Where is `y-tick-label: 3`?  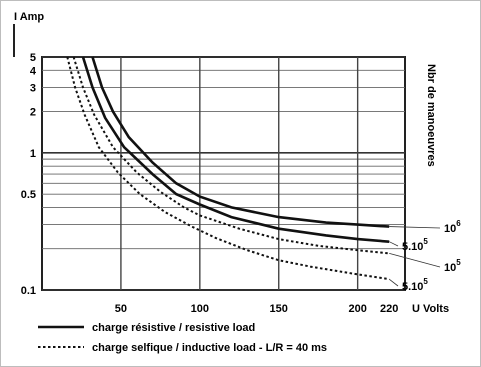
y-tick-label: 3 is located at coordinates (33, 88).